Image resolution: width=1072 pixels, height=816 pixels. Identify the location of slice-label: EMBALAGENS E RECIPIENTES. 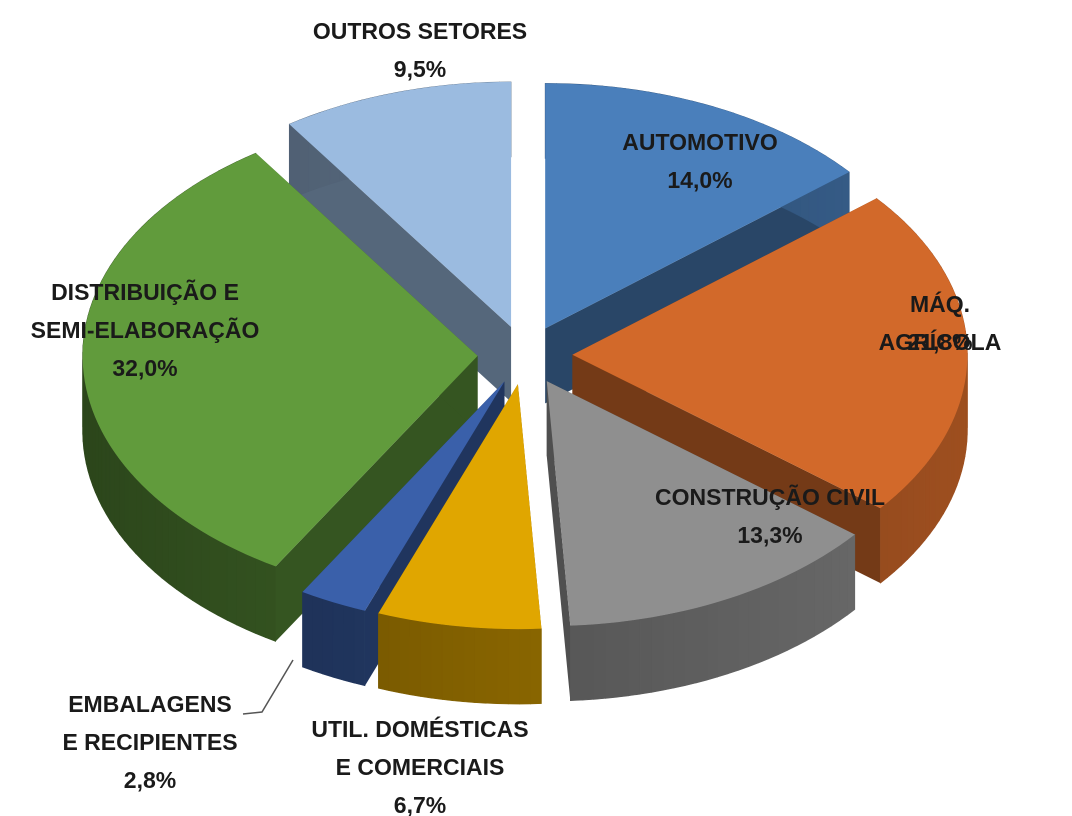
(150, 723).